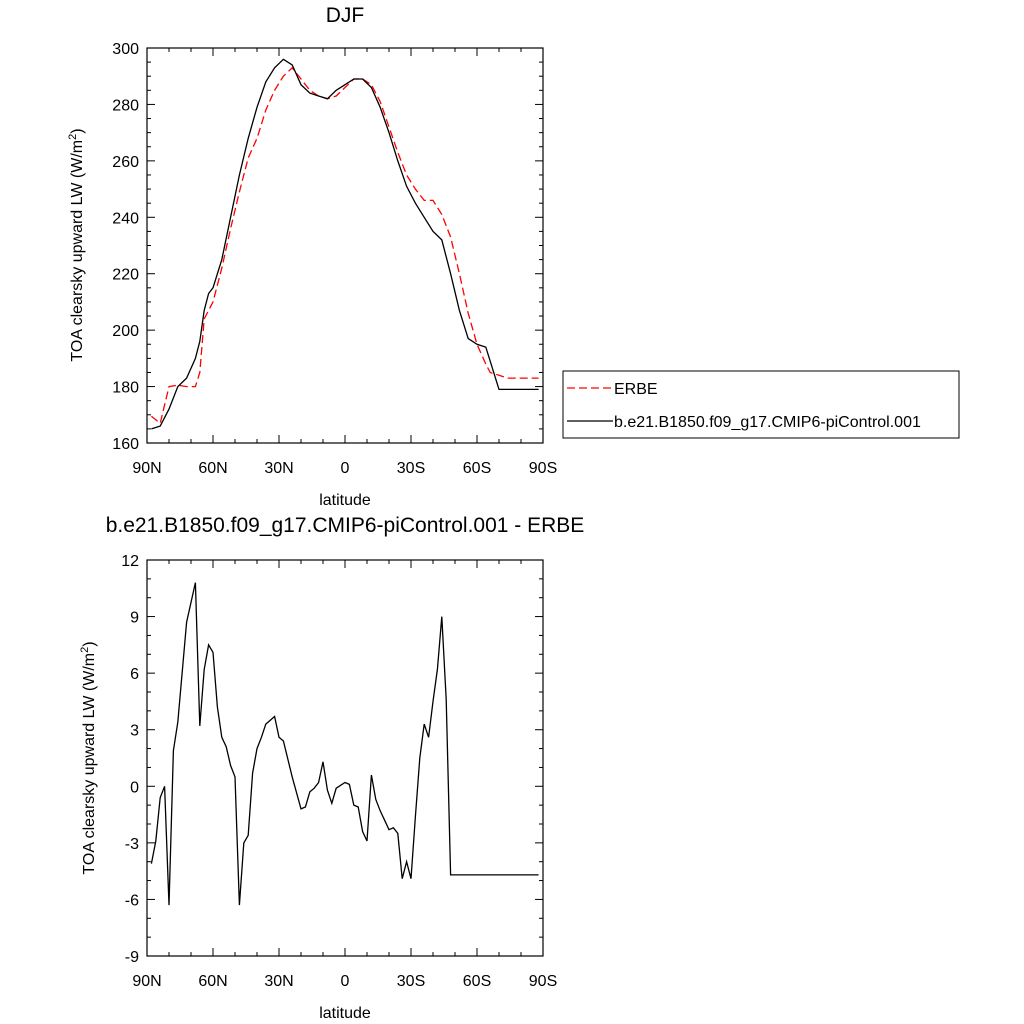 The image size is (1024, 1024). What do you see at coordinates (132, 957) in the screenshot?
I see `y-tick-label: -9` at bounding box center [132, 957].